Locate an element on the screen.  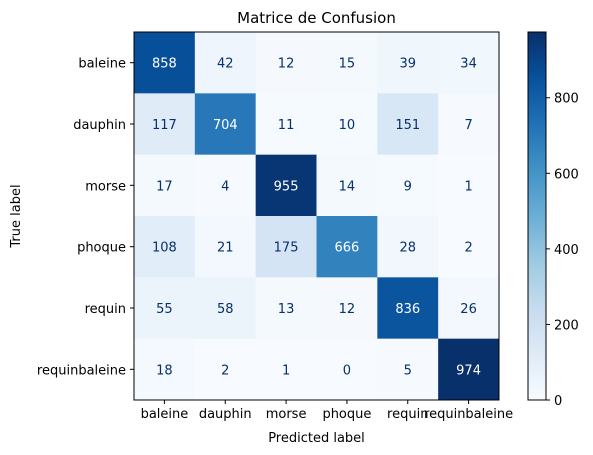
cell-value-label: 34 is located at coordinates (468, 64).